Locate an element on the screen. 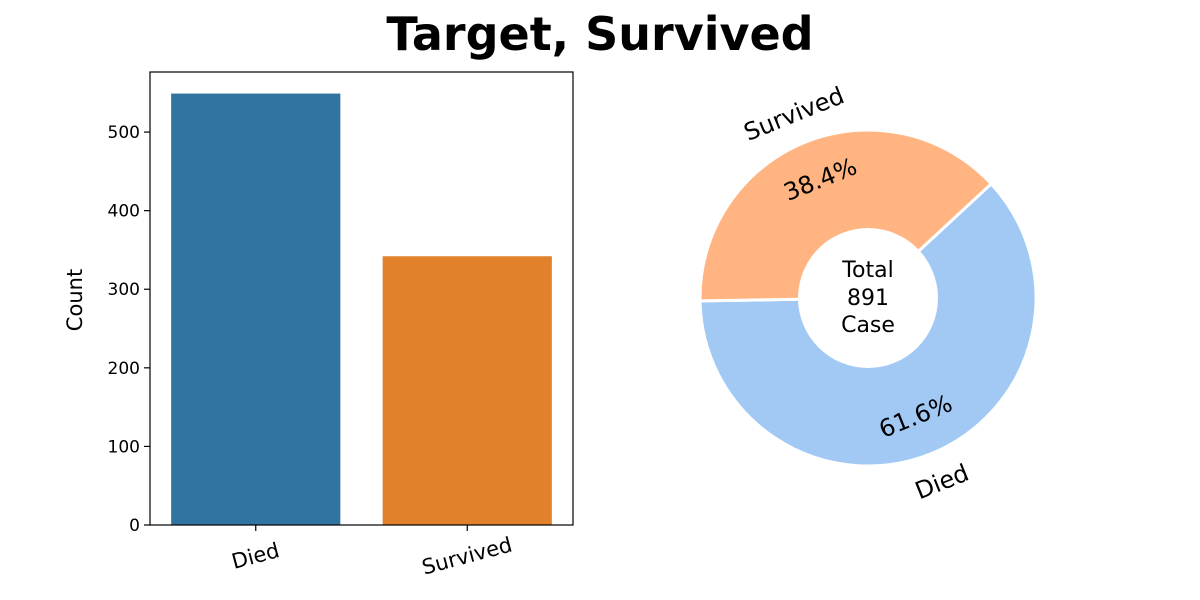  center-text-line-3: Case is located at coordinates (868, 325).